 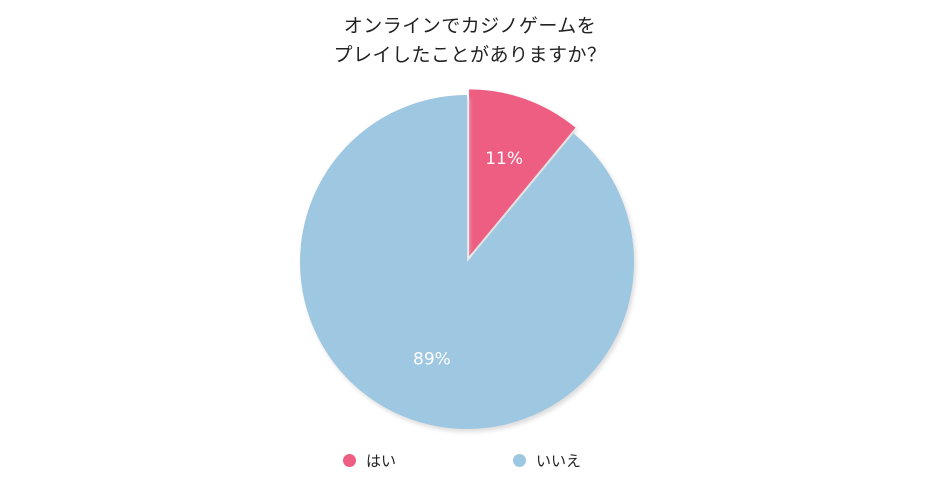 I want to click on legend-label-no: いいえ, so click(x=559, y=460).